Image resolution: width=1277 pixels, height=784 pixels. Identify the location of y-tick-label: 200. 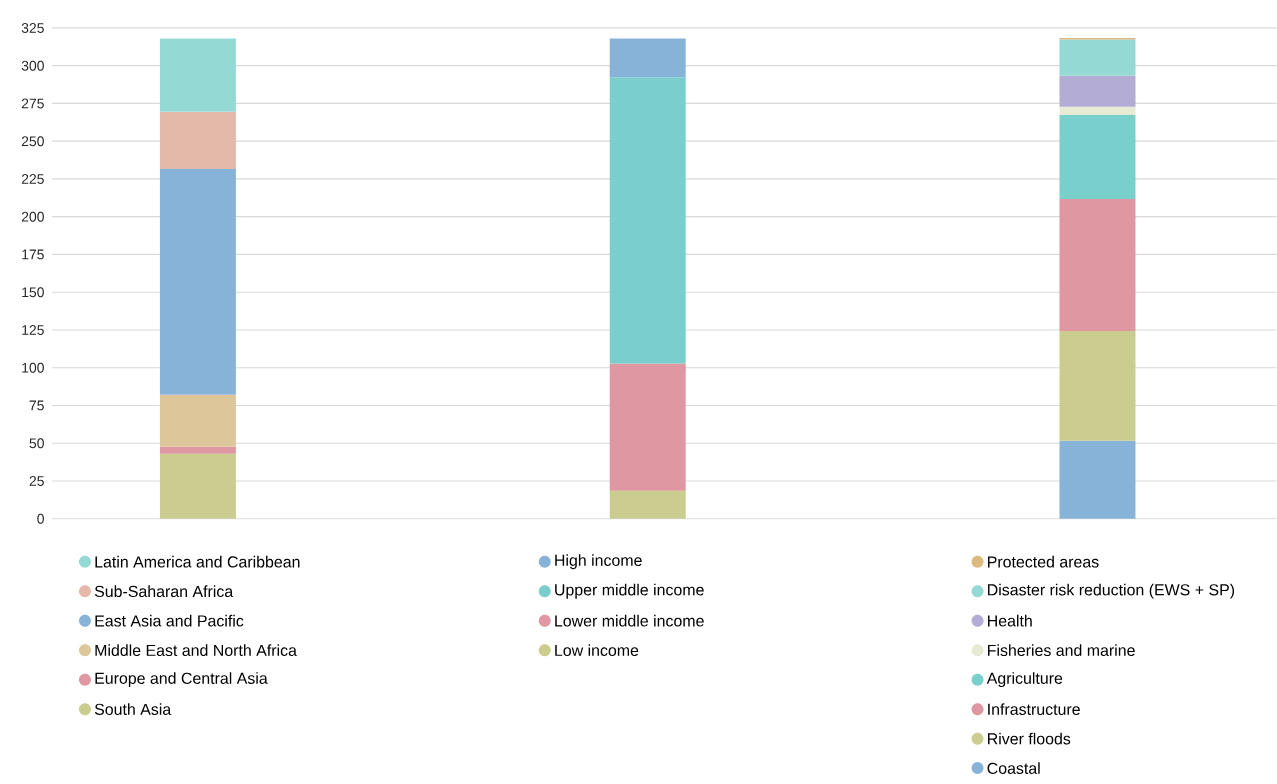
(32, 216).